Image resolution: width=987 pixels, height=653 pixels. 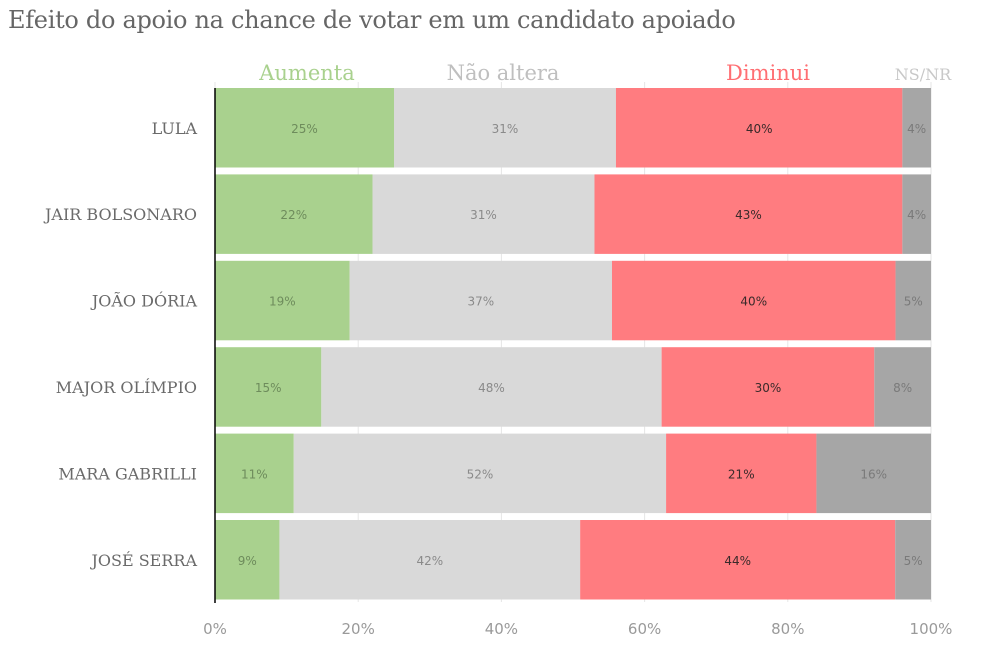 I want to click on data-label: 30%, so click(x=768, y=388).